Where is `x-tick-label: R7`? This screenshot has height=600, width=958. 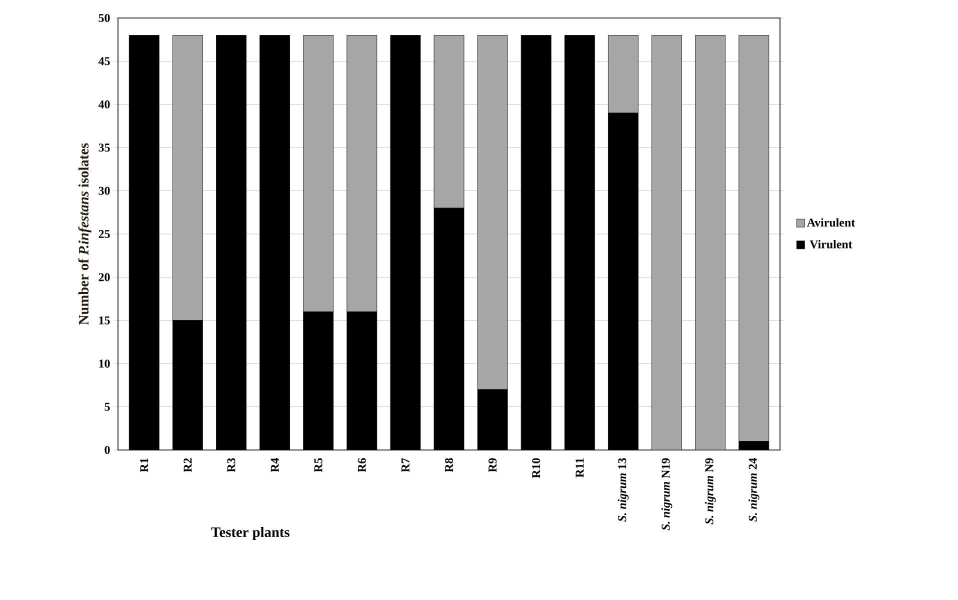 x-tick-label: R7 is located at coordinates (406, 465).